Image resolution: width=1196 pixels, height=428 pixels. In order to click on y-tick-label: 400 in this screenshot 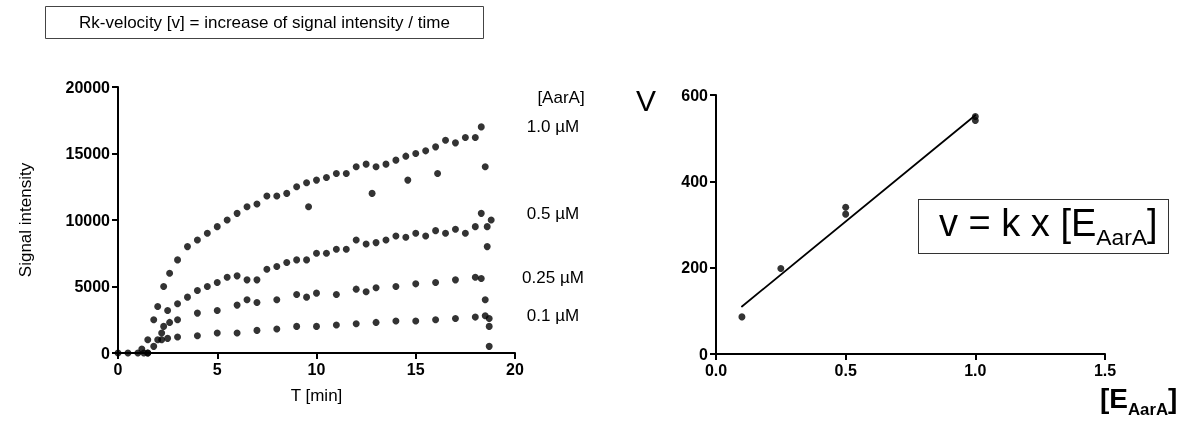, I will do `click(695, 181)`.